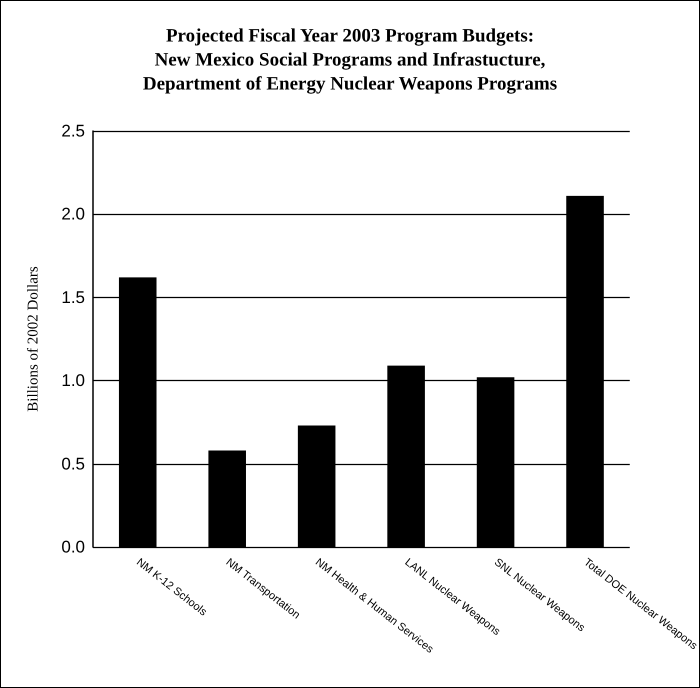 This screenshot has height=688, width=700. Describe the element at coordinates (73, 380) in the screenshot. I see `y-tick-label: 1.0` at that location.